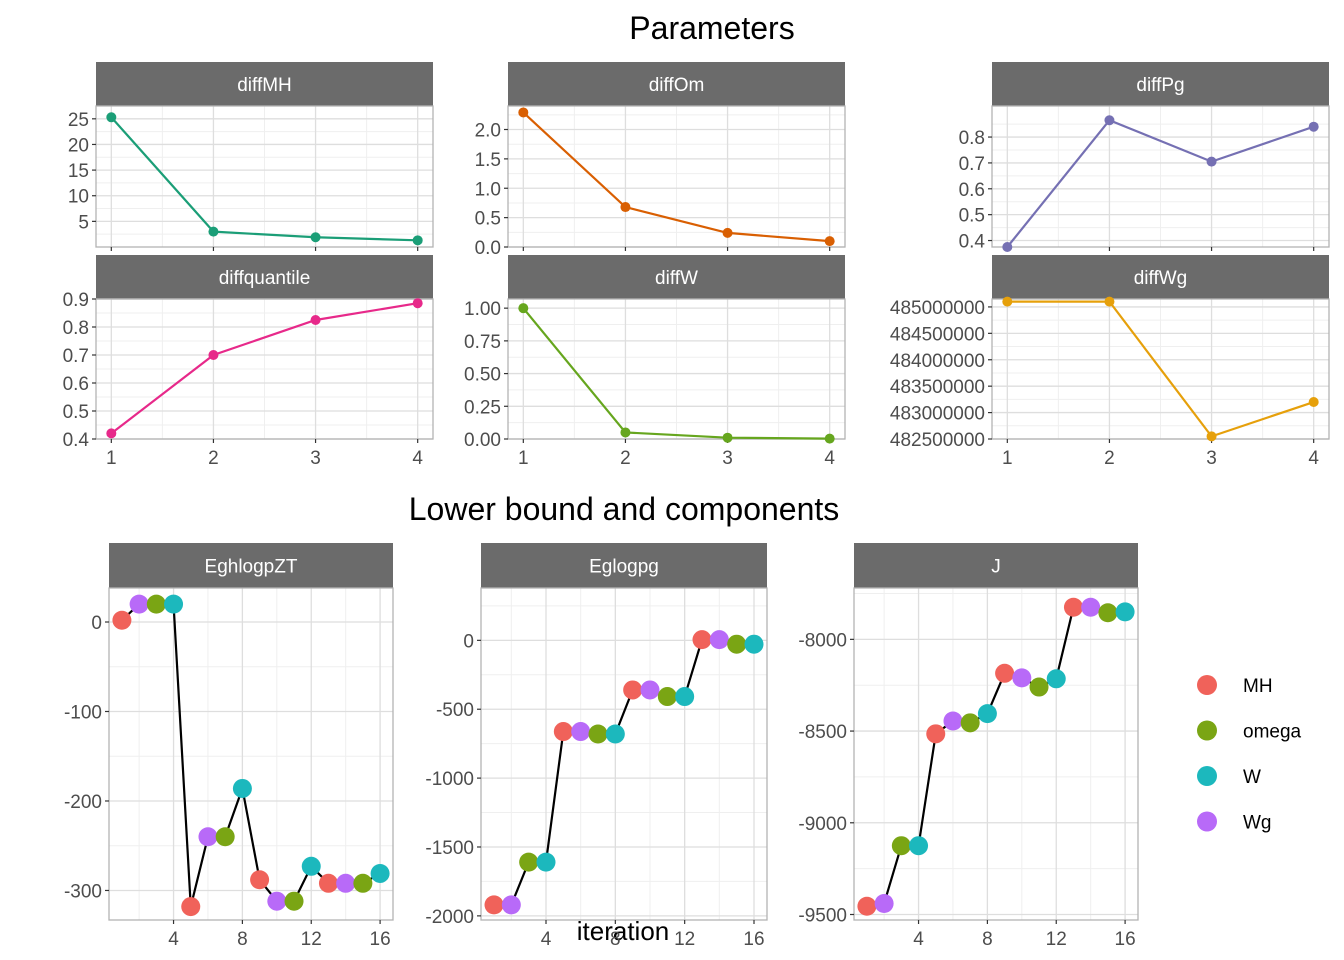  Describe the element at coordinates (76, 356) in the screenshot. I see `y-tick-label: 0.7` at that location.